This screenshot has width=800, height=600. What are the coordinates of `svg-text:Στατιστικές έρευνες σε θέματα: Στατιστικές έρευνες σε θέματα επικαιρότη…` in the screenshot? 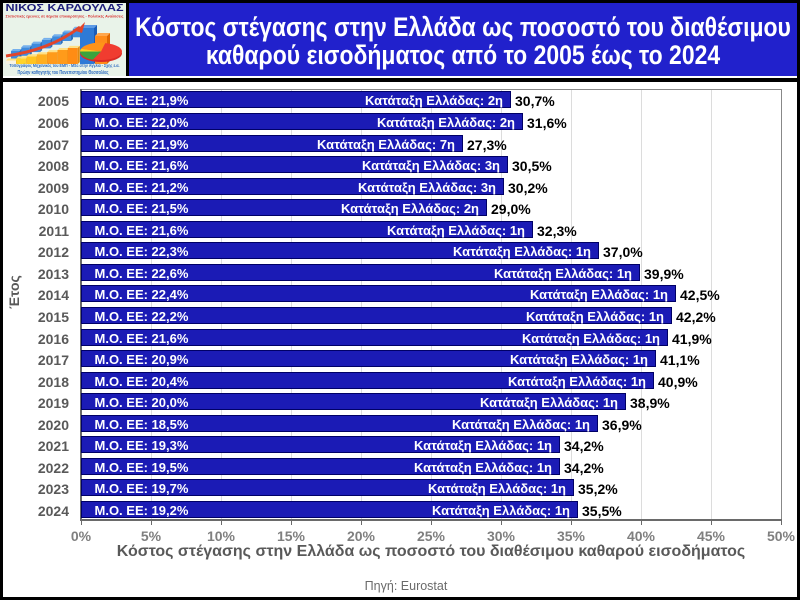 It's located at (65, 16).